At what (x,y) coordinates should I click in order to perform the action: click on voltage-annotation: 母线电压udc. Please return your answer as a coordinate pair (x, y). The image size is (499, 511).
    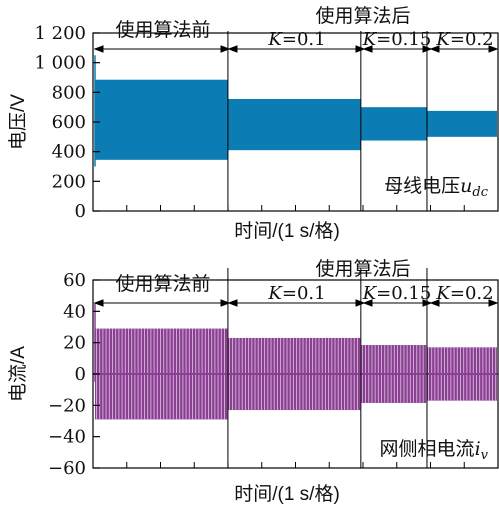
    Looking at the image, I should click on (436, 187).